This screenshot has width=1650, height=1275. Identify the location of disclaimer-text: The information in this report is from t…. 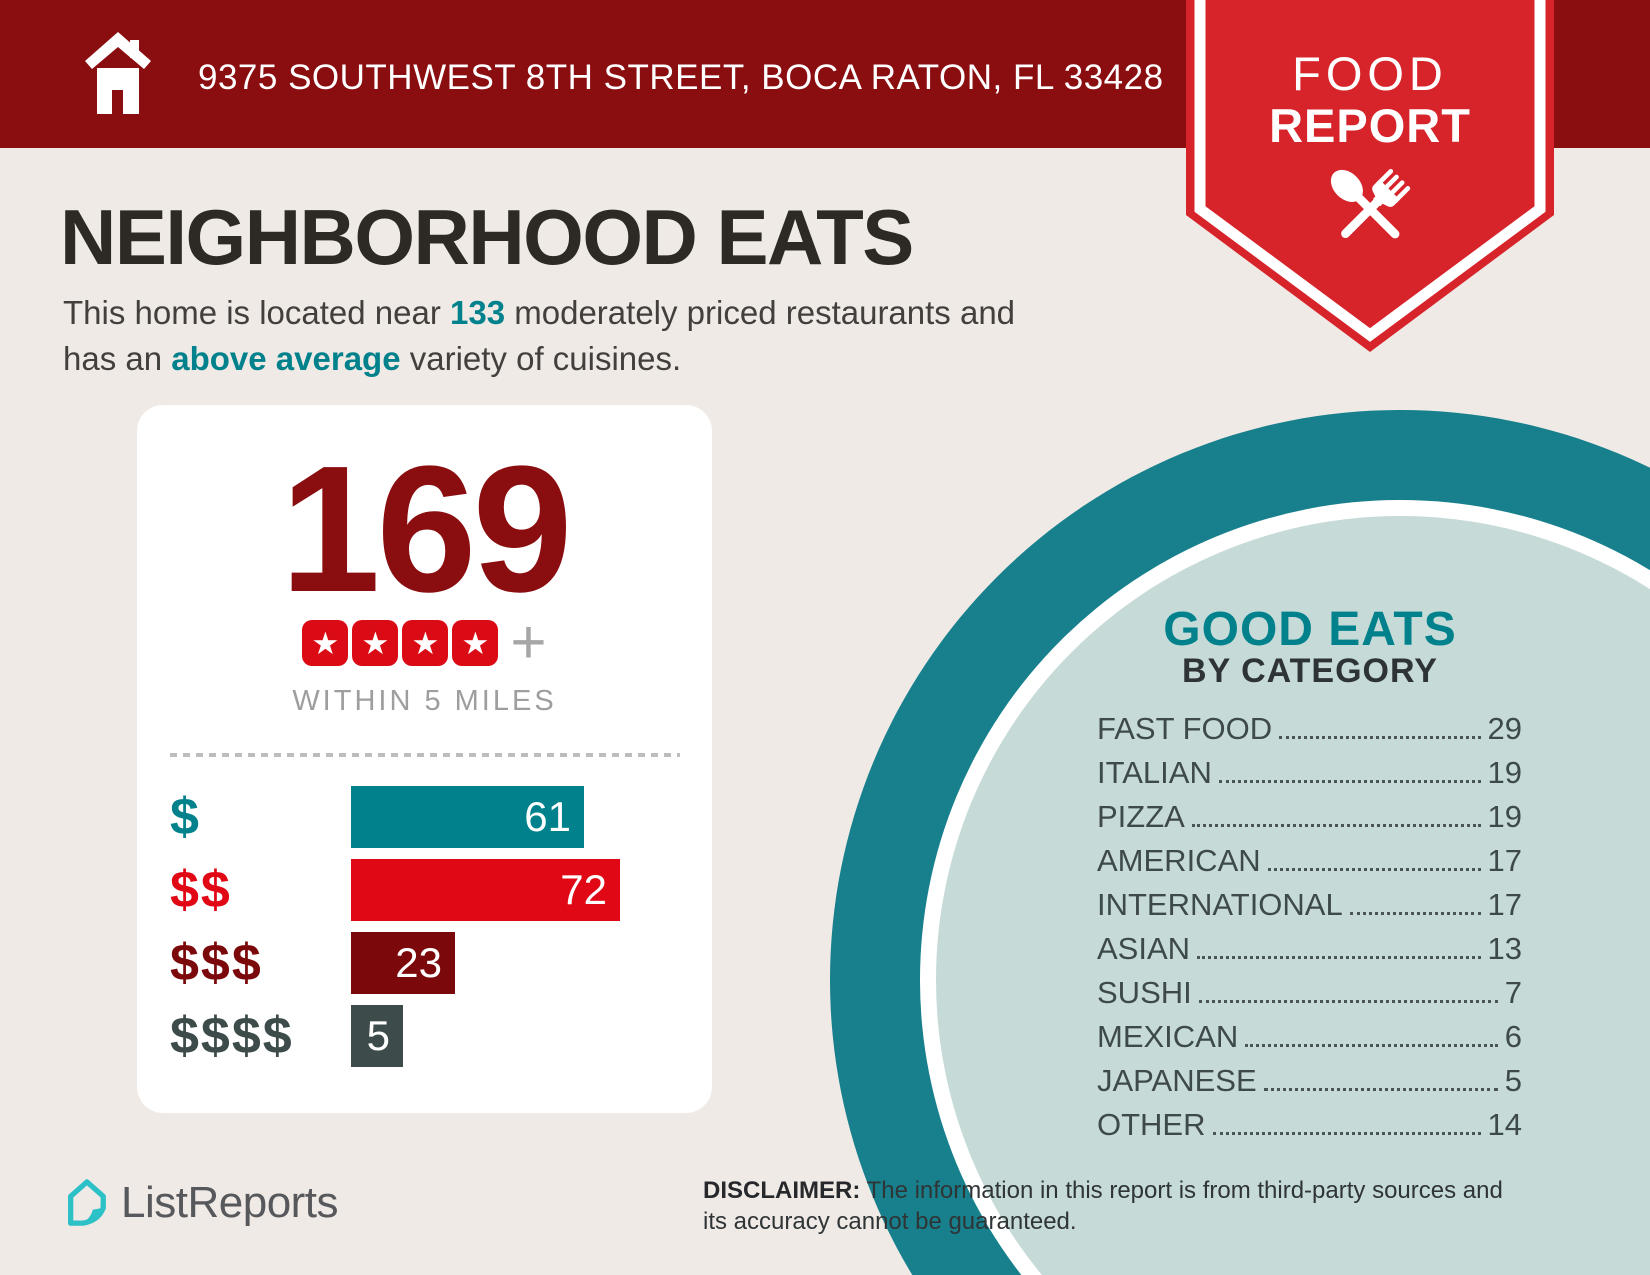
(1103, 1206).